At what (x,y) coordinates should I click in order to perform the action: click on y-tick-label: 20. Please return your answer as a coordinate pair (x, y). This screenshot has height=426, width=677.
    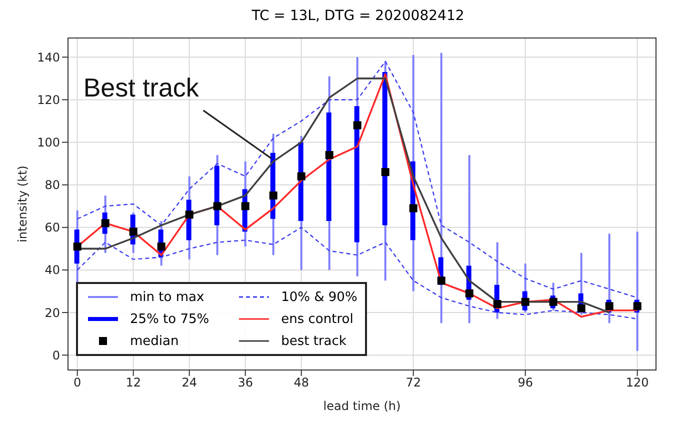
    Looking at the image, I should click on (52, 313).